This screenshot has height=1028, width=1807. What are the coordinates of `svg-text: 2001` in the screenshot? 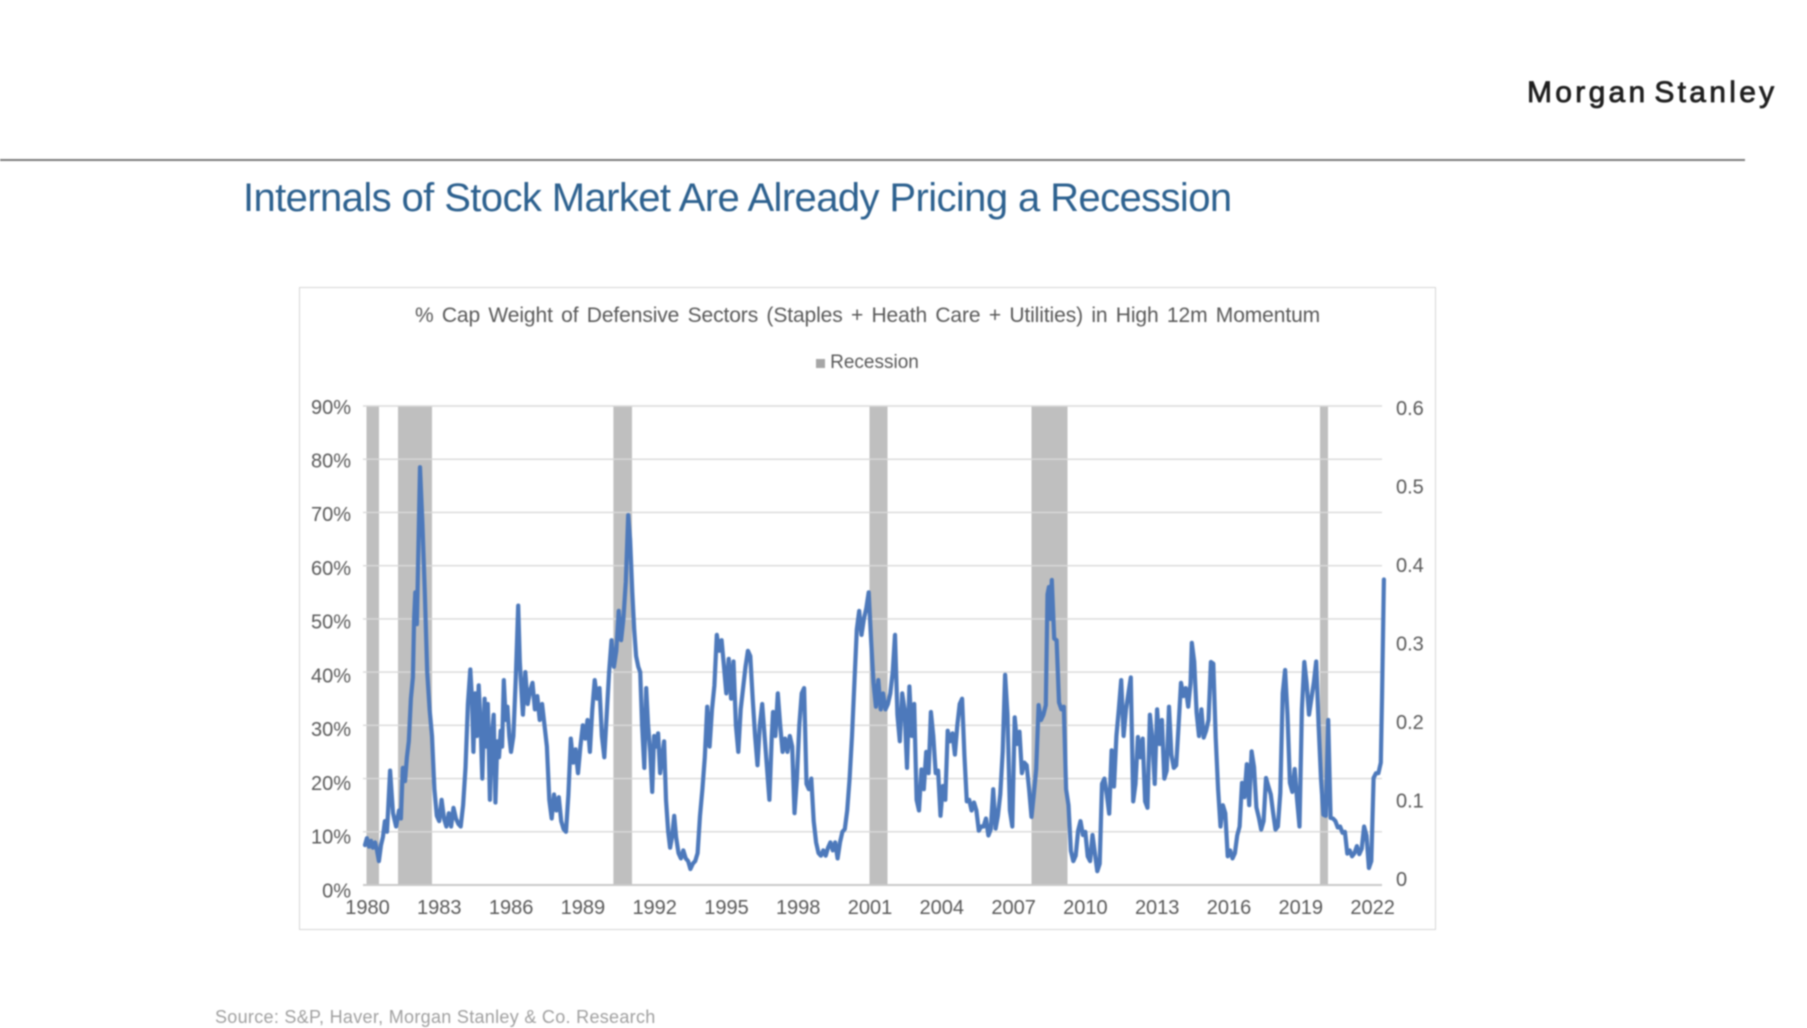 It's located at (870, 908).